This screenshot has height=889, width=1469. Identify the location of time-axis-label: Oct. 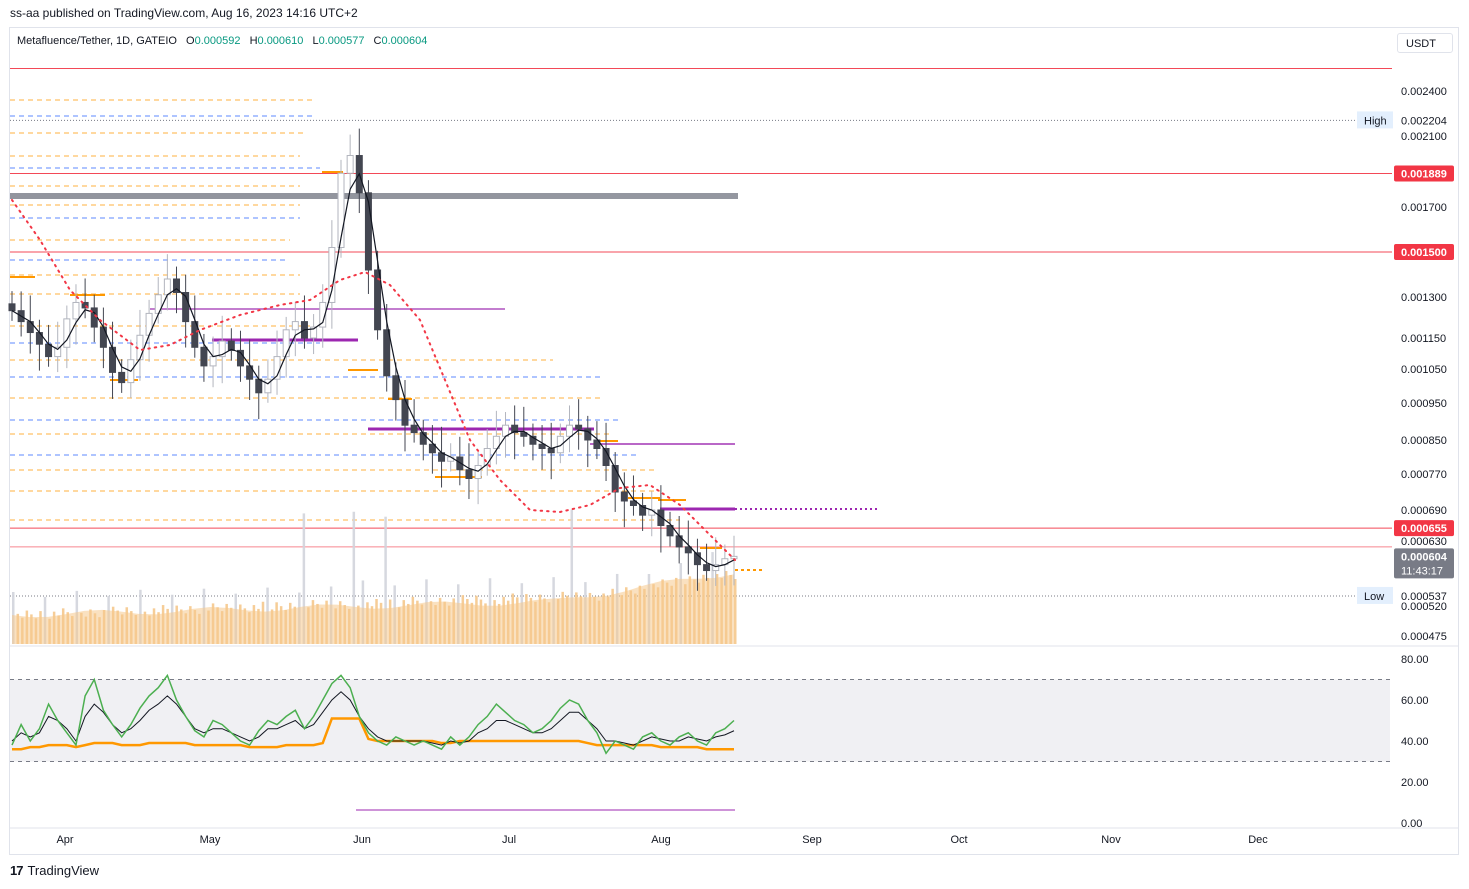
(958, 840).